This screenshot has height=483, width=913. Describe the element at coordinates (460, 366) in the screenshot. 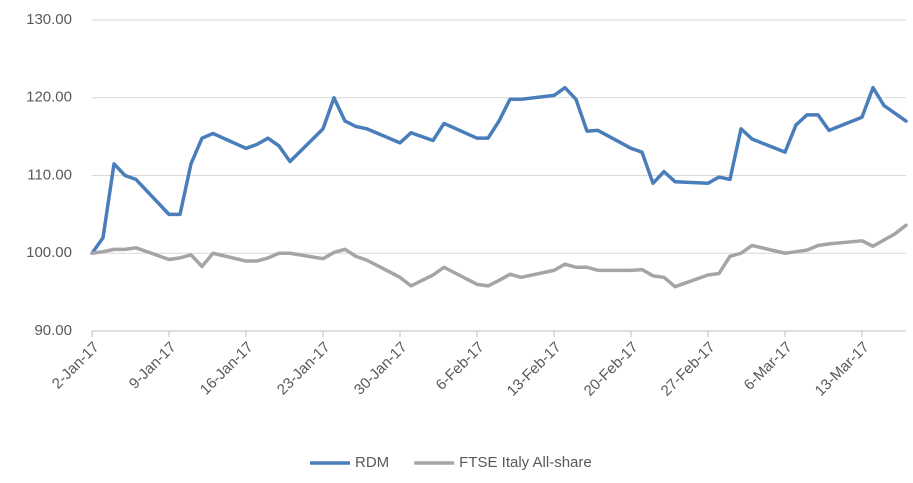

I see `x-tick-label: 6-Feb-17` at that location.